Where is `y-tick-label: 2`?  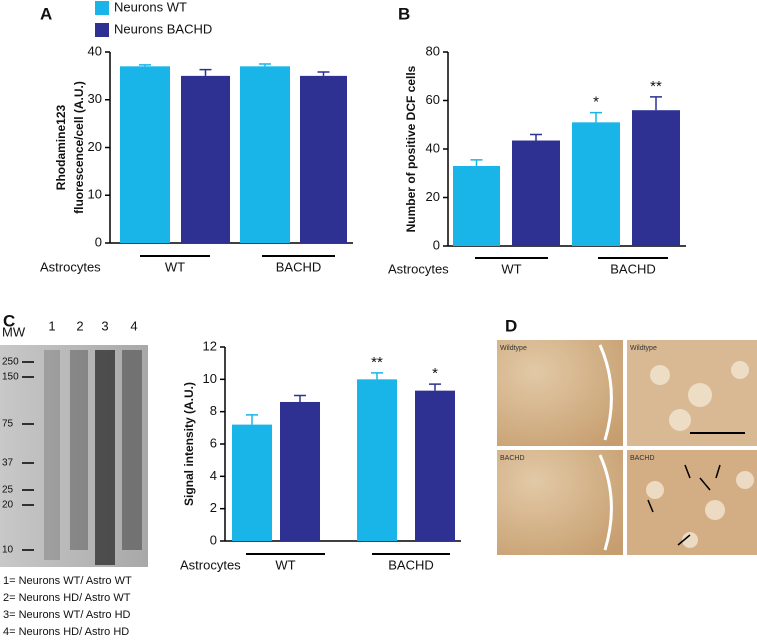
y-tick-label: 2 is located at coordinates (213, 507).